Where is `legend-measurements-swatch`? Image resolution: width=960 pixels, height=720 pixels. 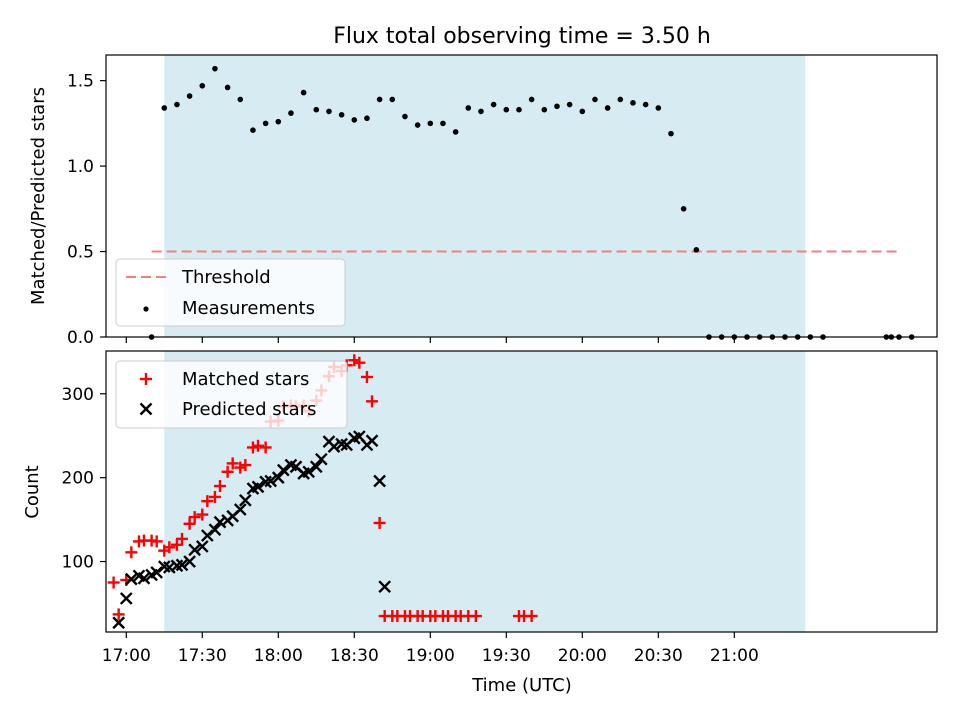
legend-measurements-swatch is located at coordinates (146, 309).